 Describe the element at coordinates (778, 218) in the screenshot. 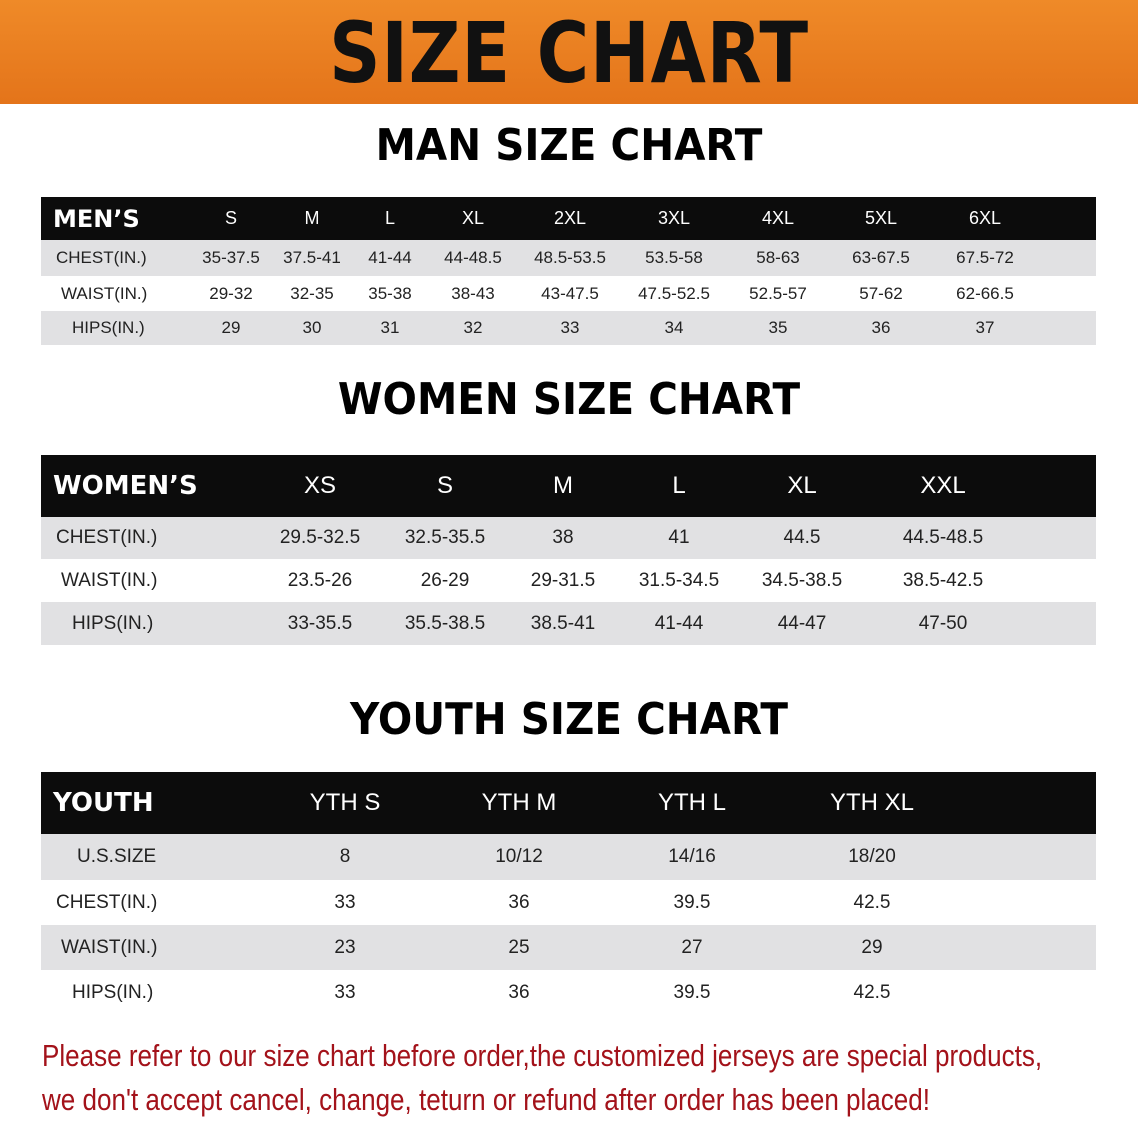

I see `size-header: 4XL` at that location.